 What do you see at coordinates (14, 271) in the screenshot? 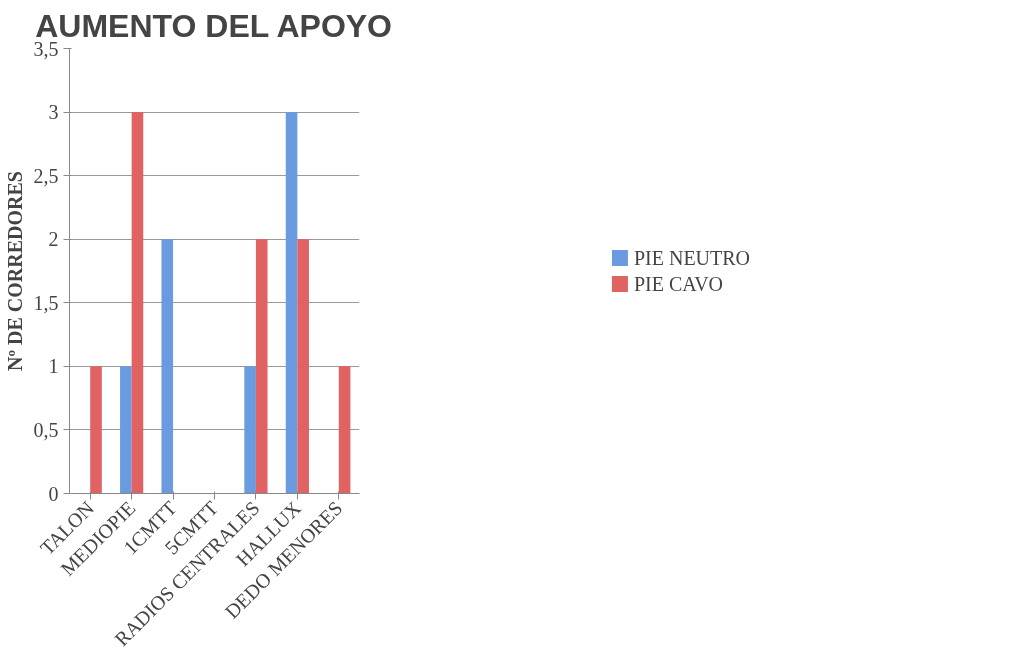
I see `y-axis-title: Nº DE CORREDORES` at bounding box center [14, 271].